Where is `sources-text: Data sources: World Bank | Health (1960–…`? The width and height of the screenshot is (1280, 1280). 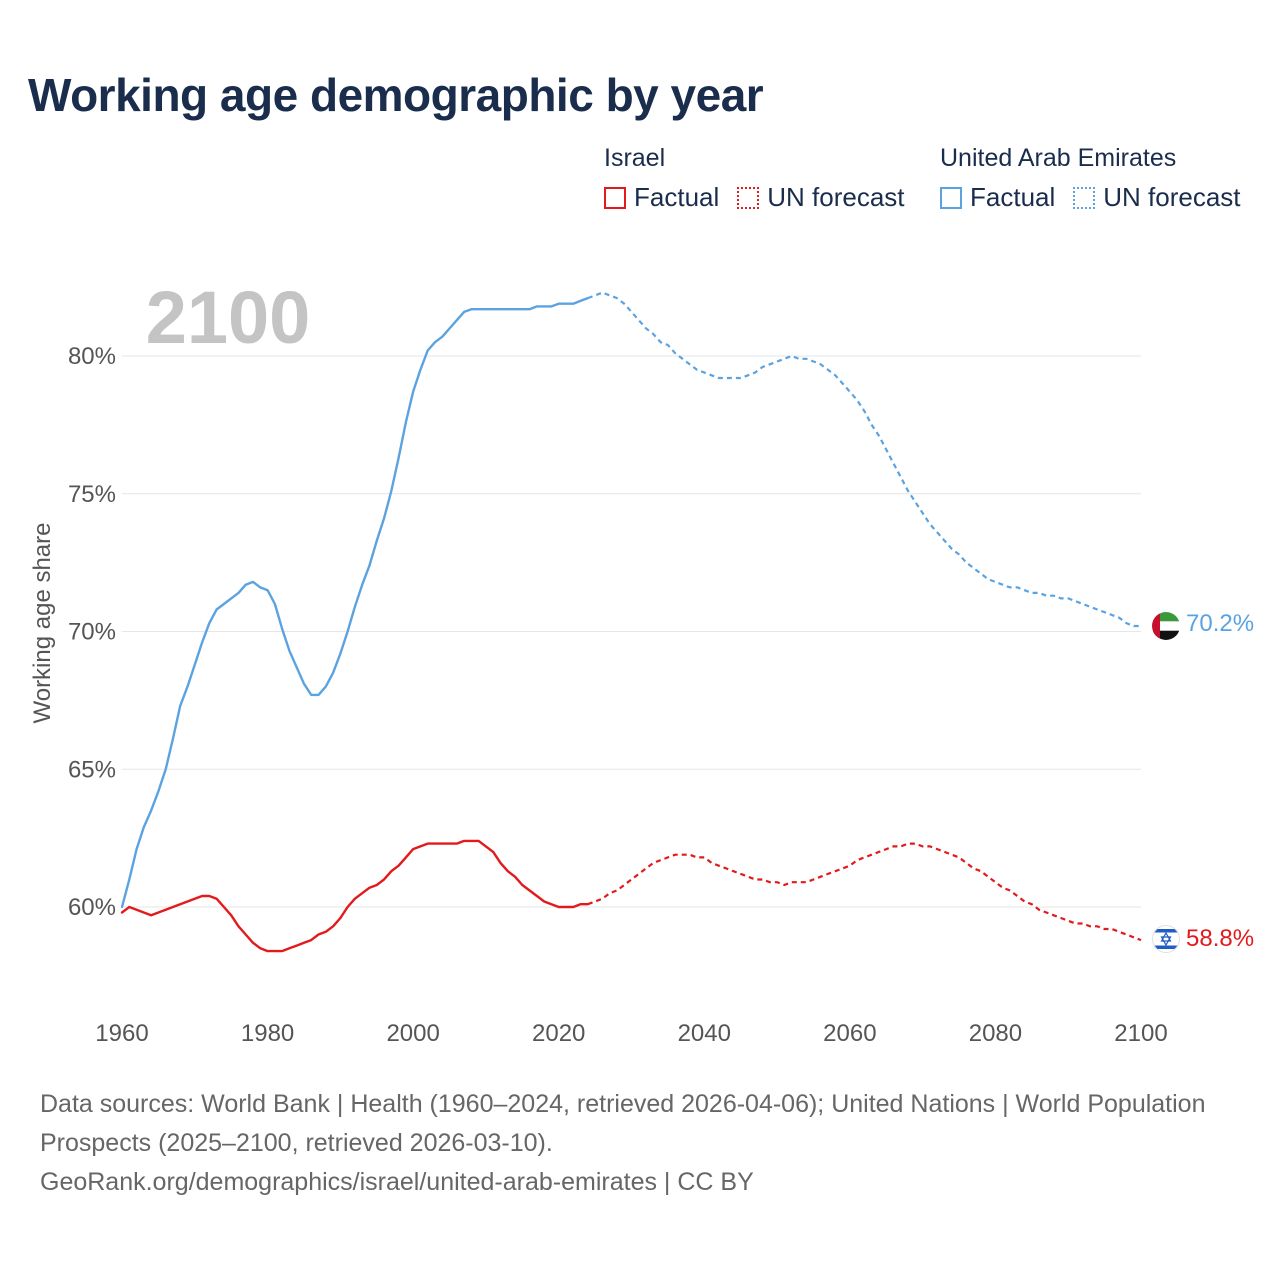
sources-text: Data sources: World Bank | Health (1960–… is located at coordinates (623, 1123).